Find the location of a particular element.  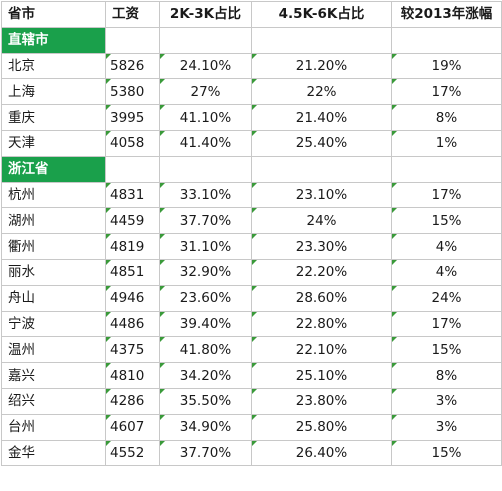

table-row: 重庆 3995 41.10% 21.40% 8% is located at coordinates (251, 117).